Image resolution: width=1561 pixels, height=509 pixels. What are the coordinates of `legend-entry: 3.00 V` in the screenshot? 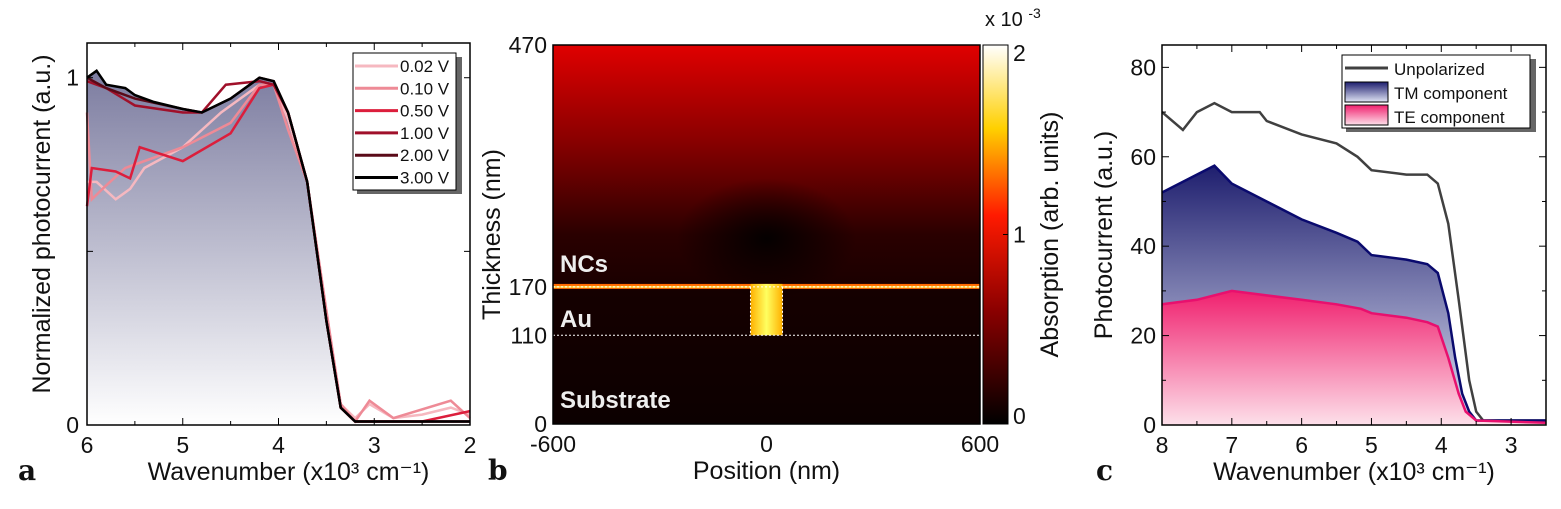 It's located at (425, 178).